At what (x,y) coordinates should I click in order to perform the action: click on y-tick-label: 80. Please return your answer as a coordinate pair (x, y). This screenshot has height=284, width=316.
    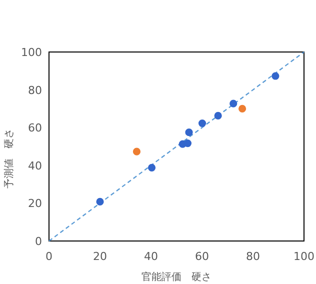
    Looking at the image, I should click on (35, 90).